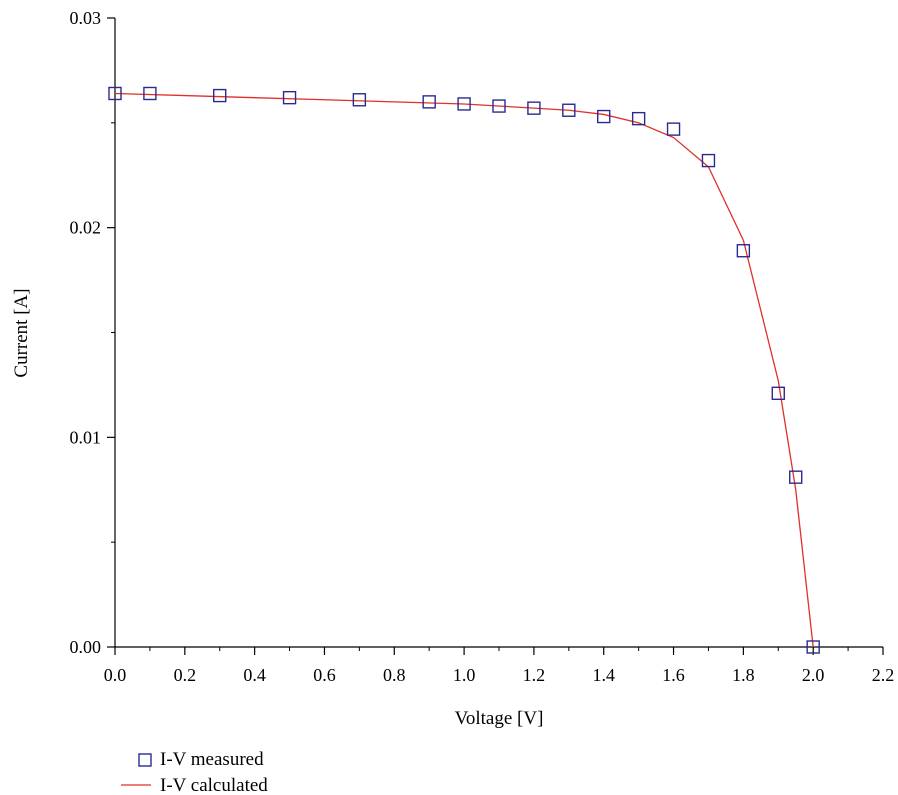 The height and width of the screenshot is (795, 898). I want to click on x-tick-label: 0.4, so click(254, 675).